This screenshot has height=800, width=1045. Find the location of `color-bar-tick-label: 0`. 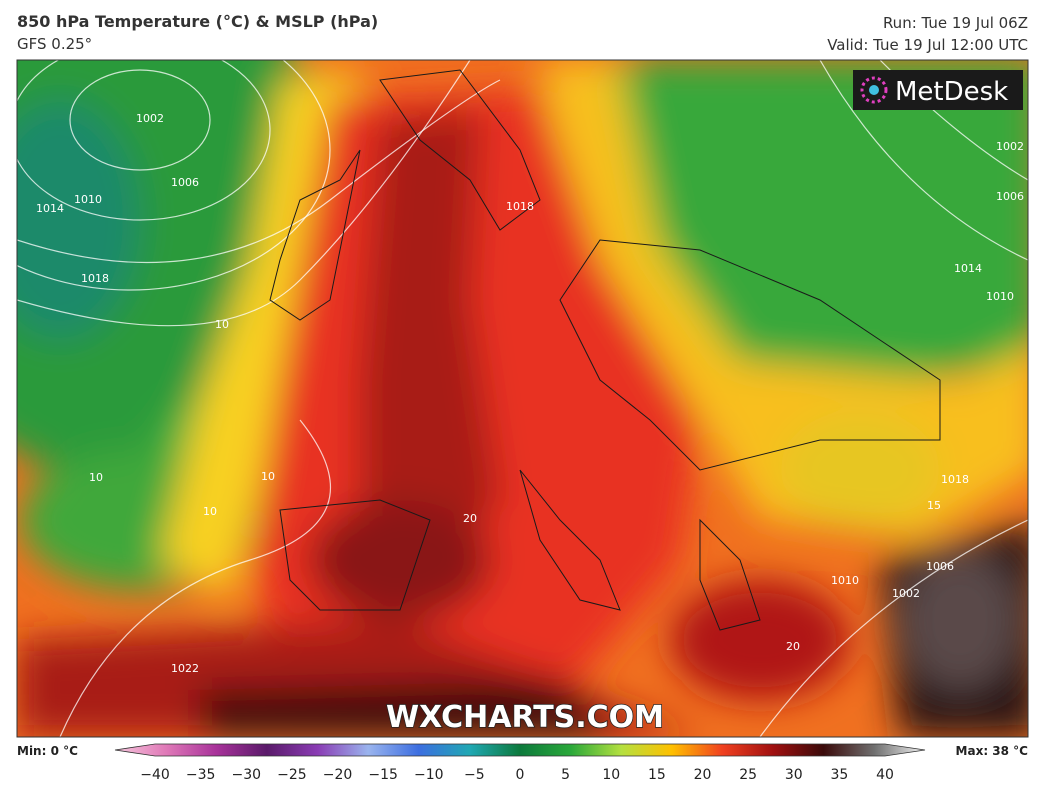

color-bar-tick-label: 0 is located at coordinates (520, 775).